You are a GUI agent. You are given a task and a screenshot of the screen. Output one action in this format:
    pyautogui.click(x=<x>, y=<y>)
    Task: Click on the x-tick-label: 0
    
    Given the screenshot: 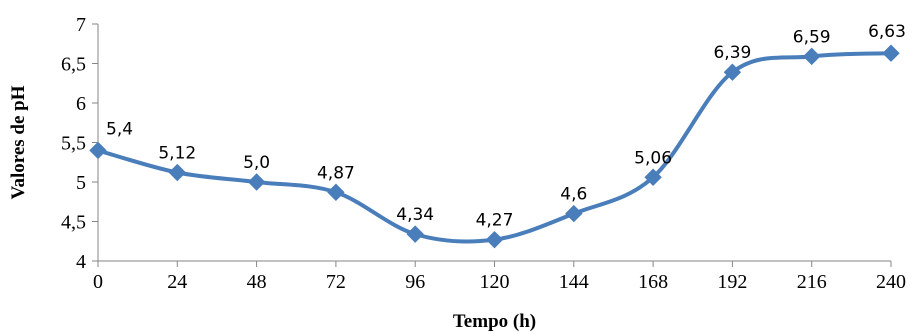 What is the action you would take?
    pyautogui.click(x=98, y=282)
    